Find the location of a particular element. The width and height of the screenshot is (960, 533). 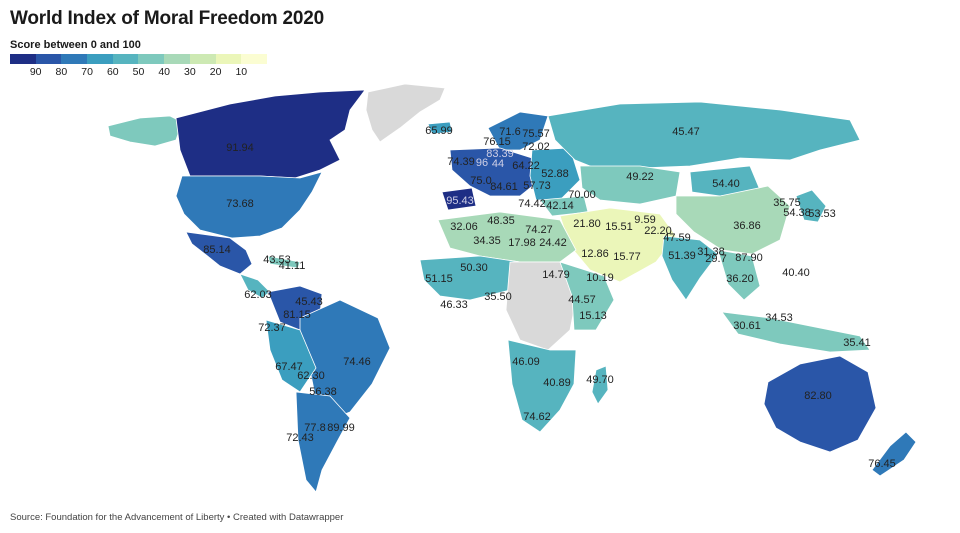

country-score-label: 35.50 is located at coordinates (498, 297).